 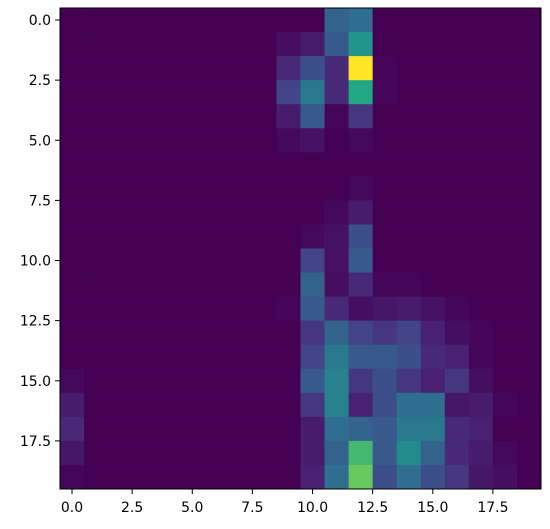 I want to click on heatmap-cell-r3-c0, so click(x=72, y=92).